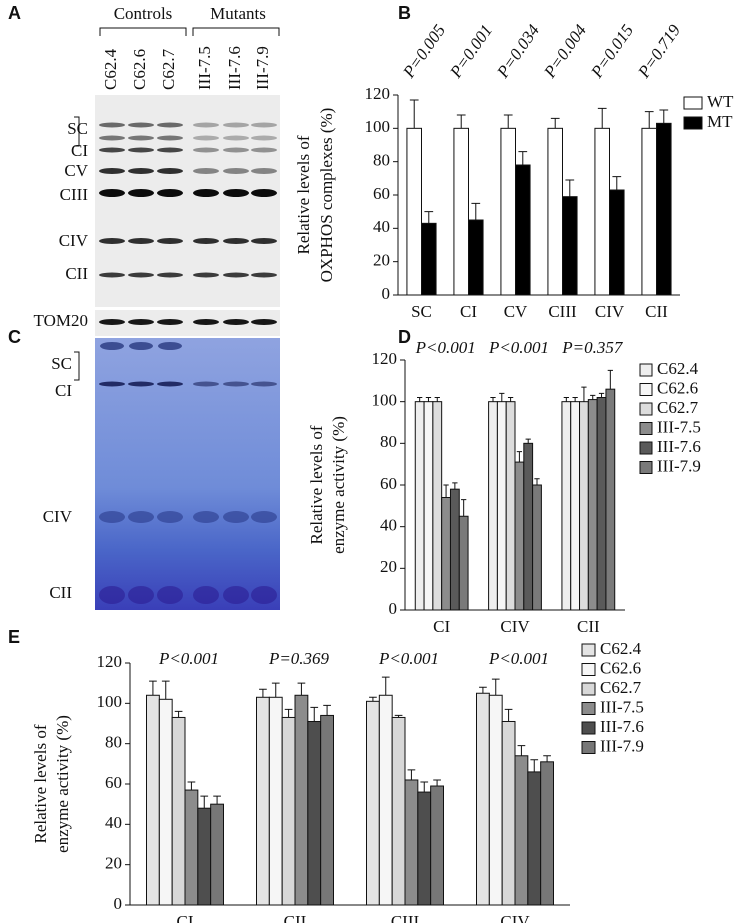  Describe the element at coordinates (621, 648) in the screenshot. I see `legend-label: C62.4` at that location.